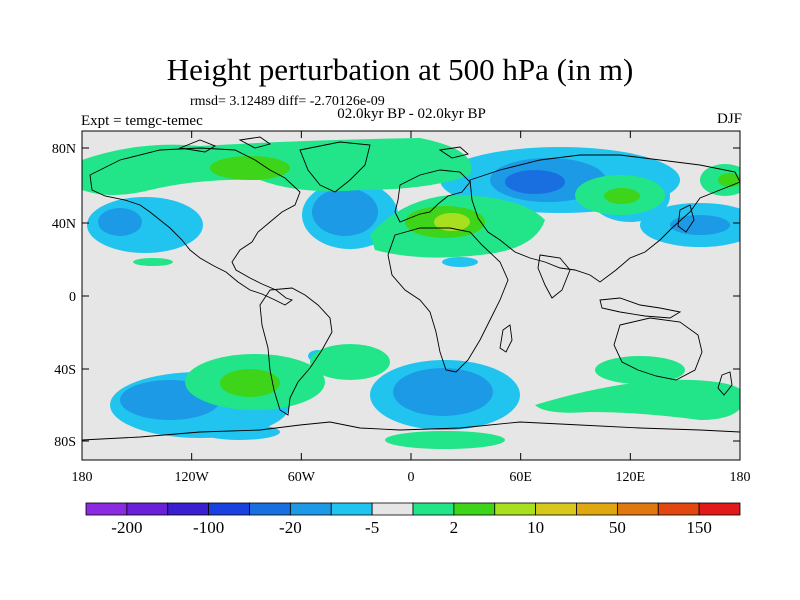 The image size is (800, 600). Describe the element at coordinates (554, 276) in the screenshot. I see `coastline-india` at that location.